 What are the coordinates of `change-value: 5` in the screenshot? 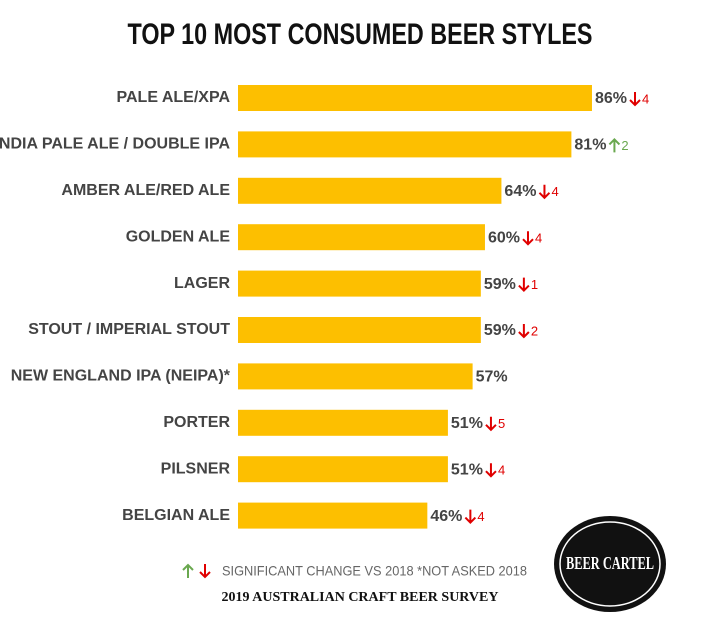 It's located at (501, 423).